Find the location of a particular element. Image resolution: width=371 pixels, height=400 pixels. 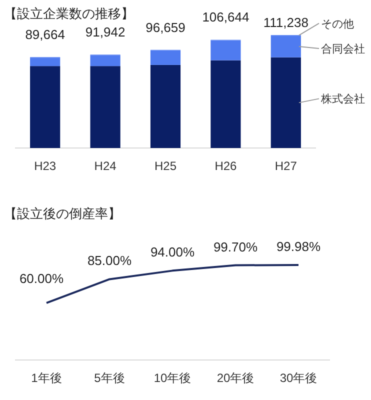

series-label: 合同会社 is located at coordinates (343, 49).